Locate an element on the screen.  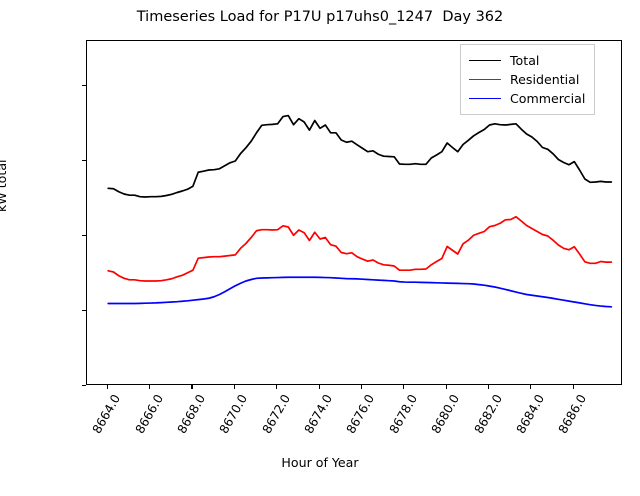
legend-entry: Residential is located at coordinates (527, 79).